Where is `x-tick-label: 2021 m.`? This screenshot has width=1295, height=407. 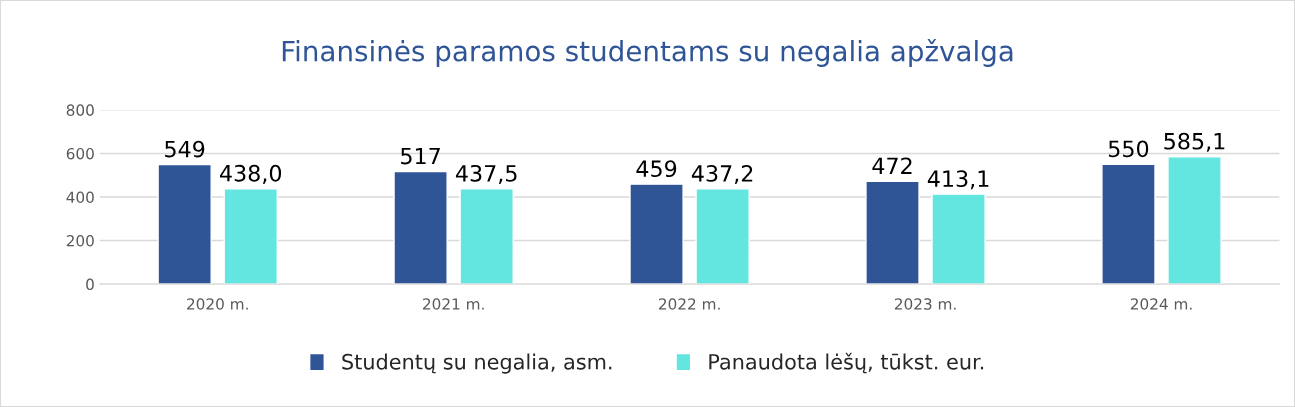 x-tick-label: 2021 m. is located at coordinates (453, 304).